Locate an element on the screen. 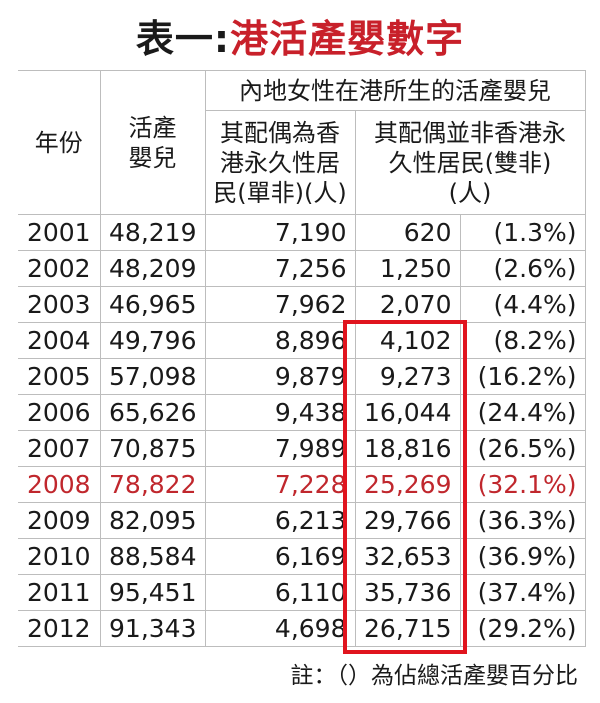 The image size is (600, 703). cell-year: 2002 is located at coordinates (59, 268).